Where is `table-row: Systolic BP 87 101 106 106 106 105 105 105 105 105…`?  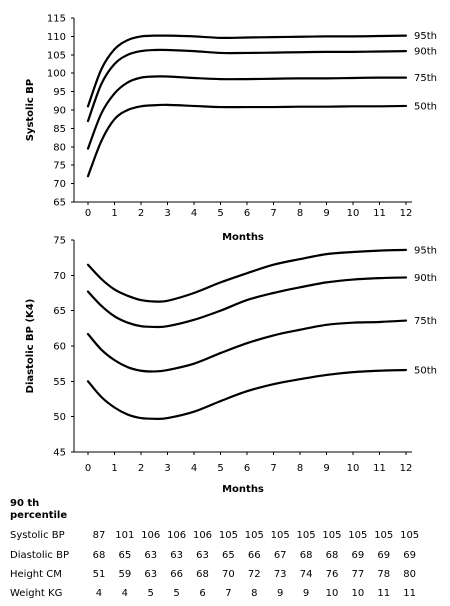 table-row: Systolic BP 87 101 106 106 106 105 105 105 105 105… is located at coordinates (216, 535).